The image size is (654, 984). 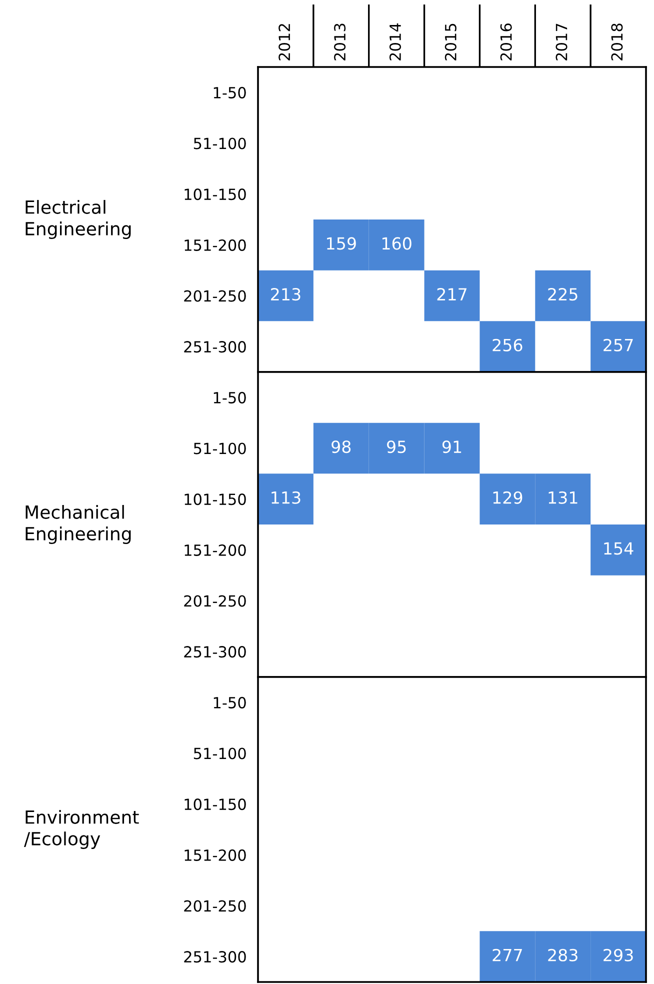 I want to click on data-label: 131, so click(x=563, y=497).